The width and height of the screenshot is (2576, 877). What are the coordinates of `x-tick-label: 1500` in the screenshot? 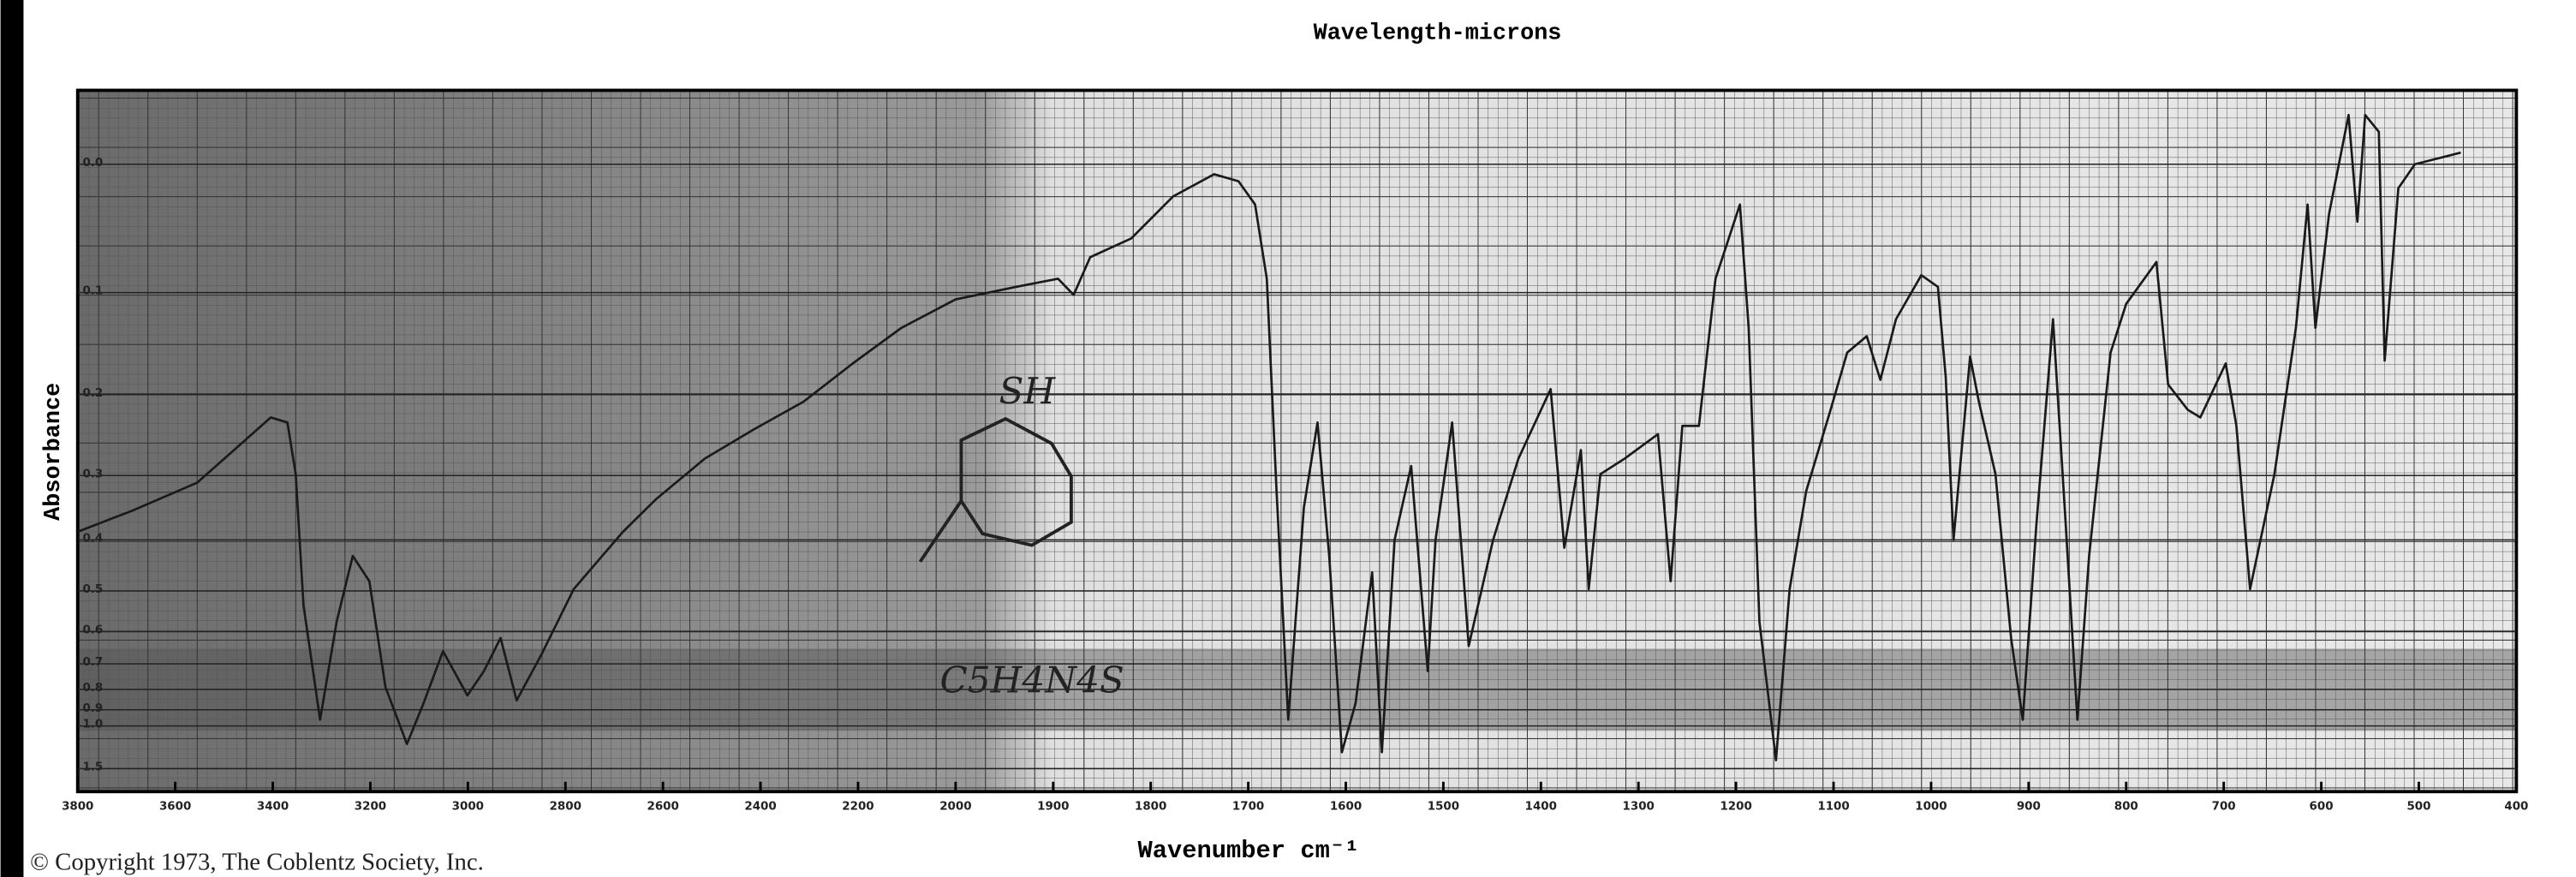 It's located at (1444, 807).